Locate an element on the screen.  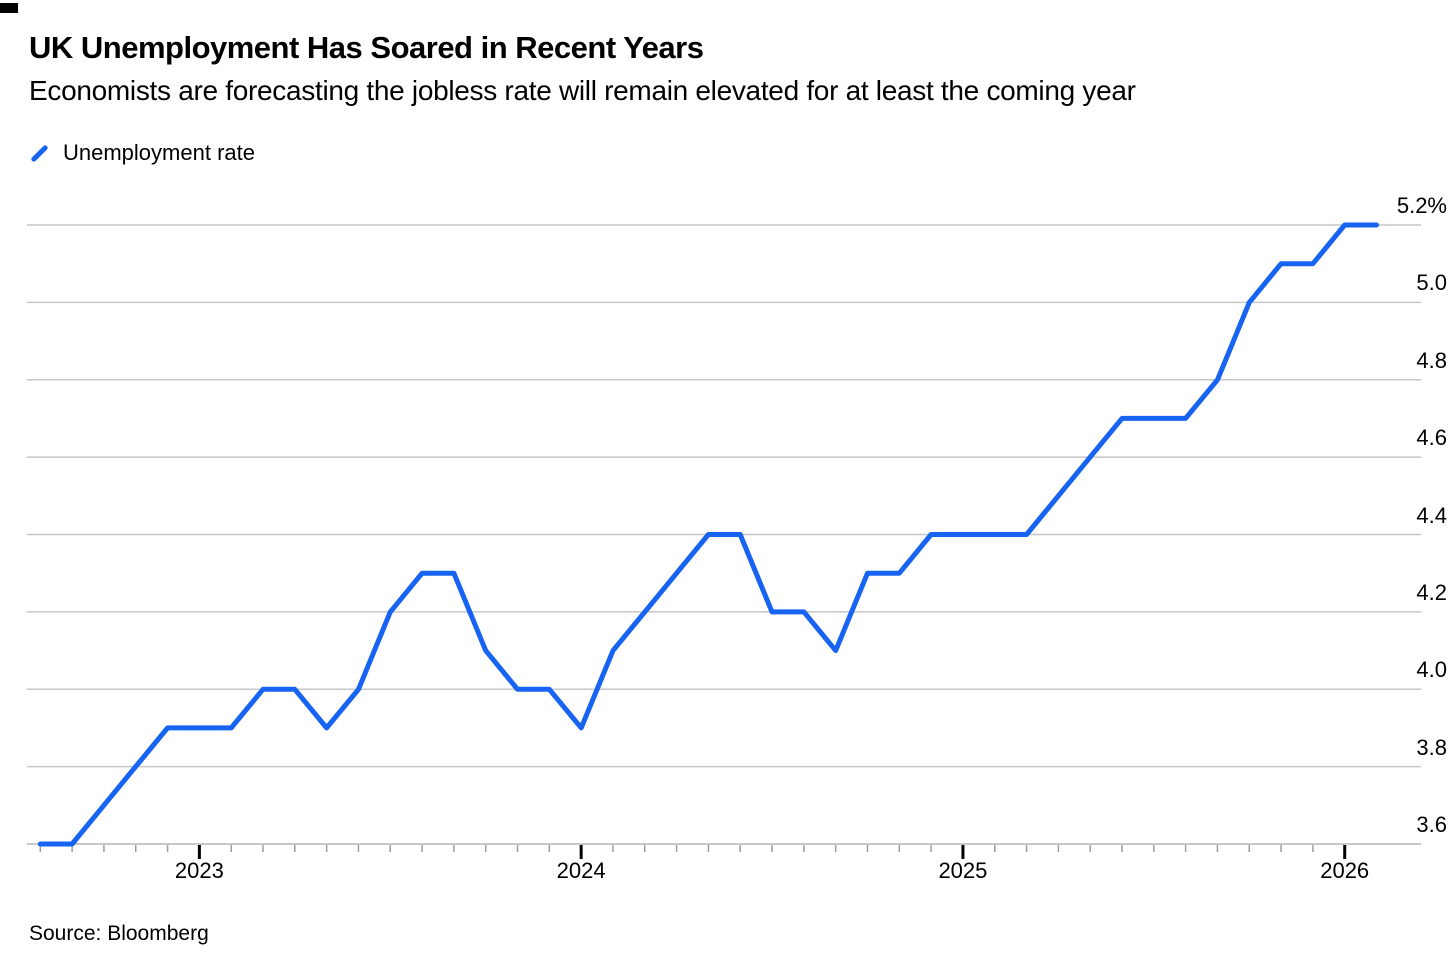
top-left-mark is located at coordinates (9, 8).